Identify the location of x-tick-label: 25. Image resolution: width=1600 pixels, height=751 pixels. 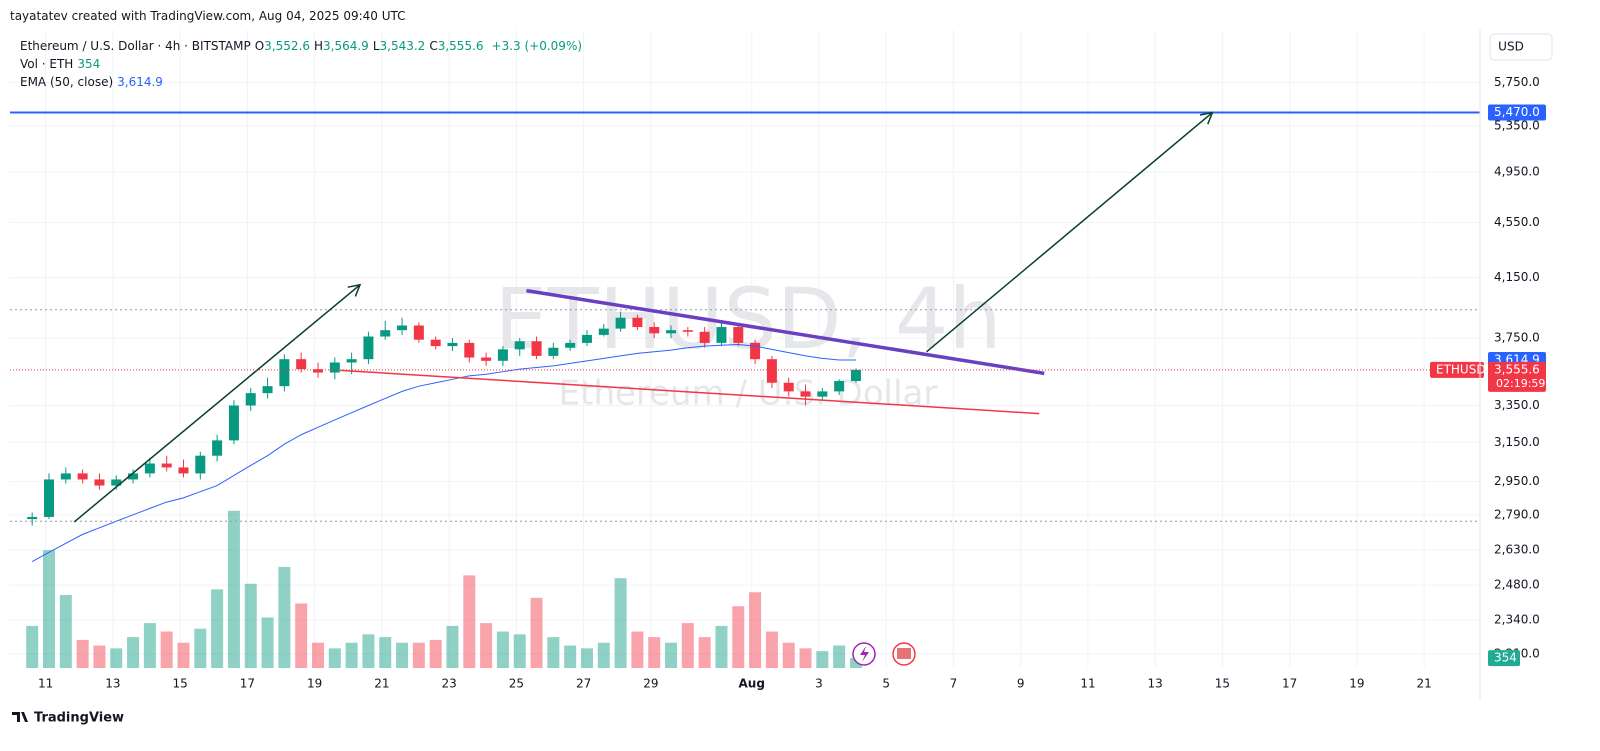
(516, 684).